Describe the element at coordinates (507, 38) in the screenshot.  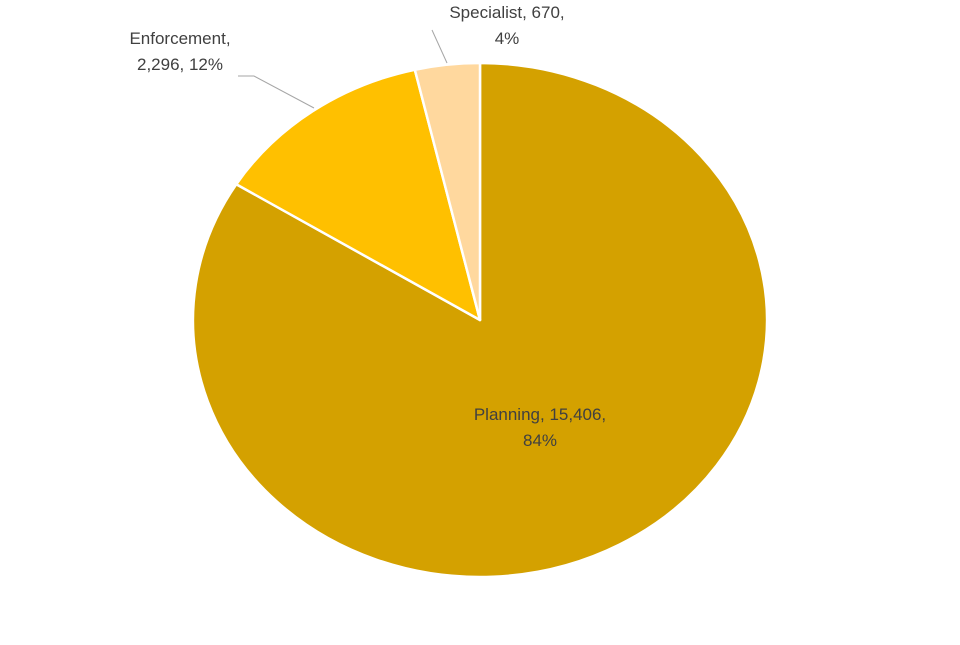
I see `data-label-line2: 4%` at that location.